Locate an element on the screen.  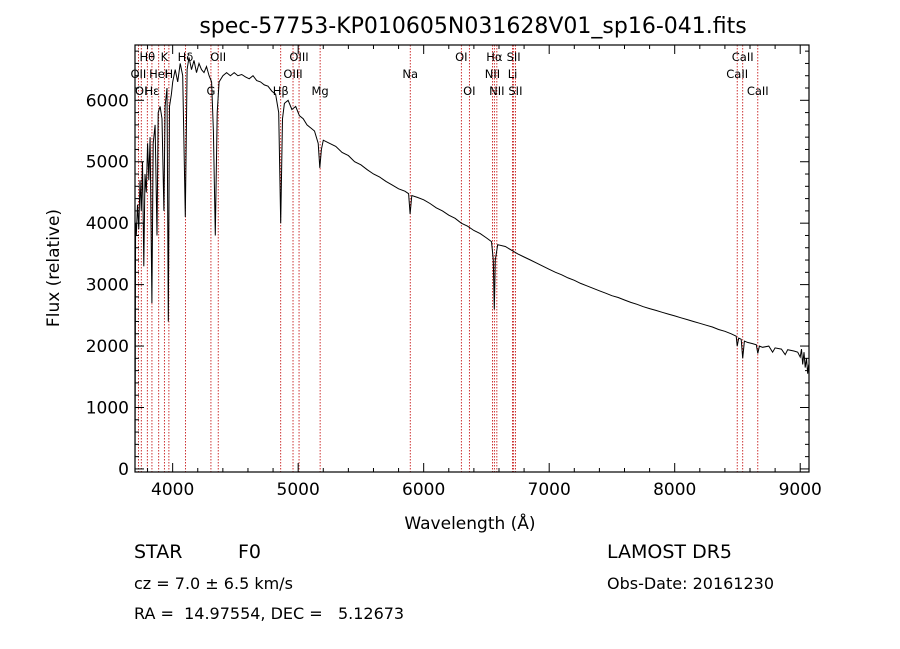
spectral-line-label: K is located at coordinates (165, 57).